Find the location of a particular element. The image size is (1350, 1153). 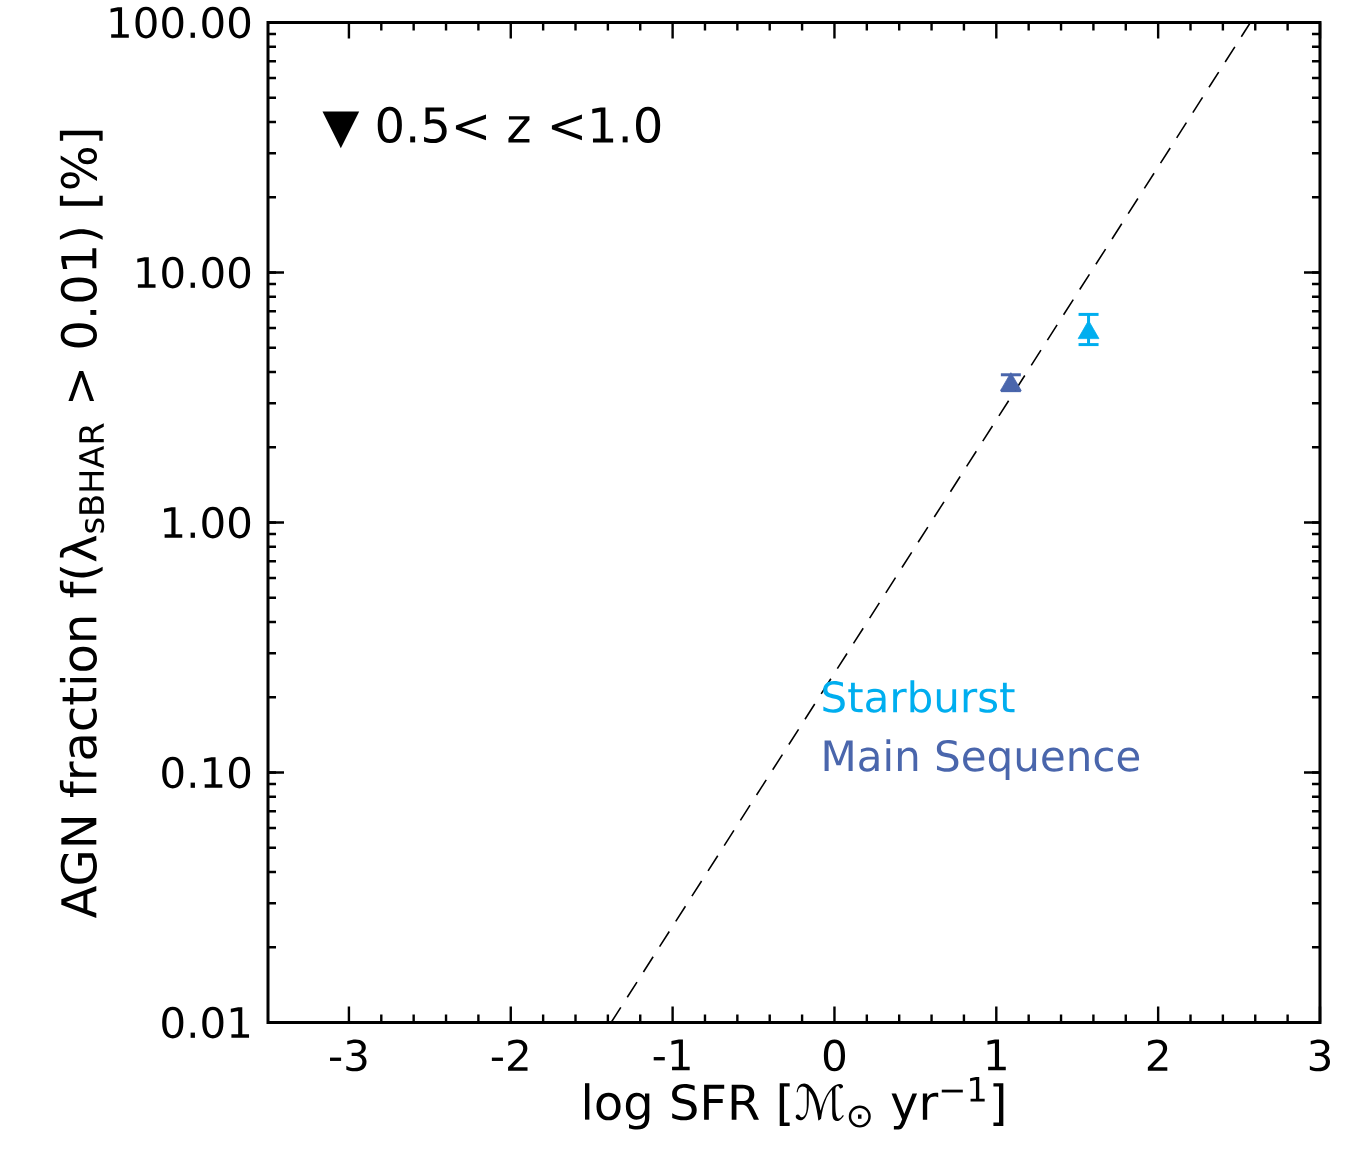

x-tick-label: -2 is located at coordinates (509, 1055).